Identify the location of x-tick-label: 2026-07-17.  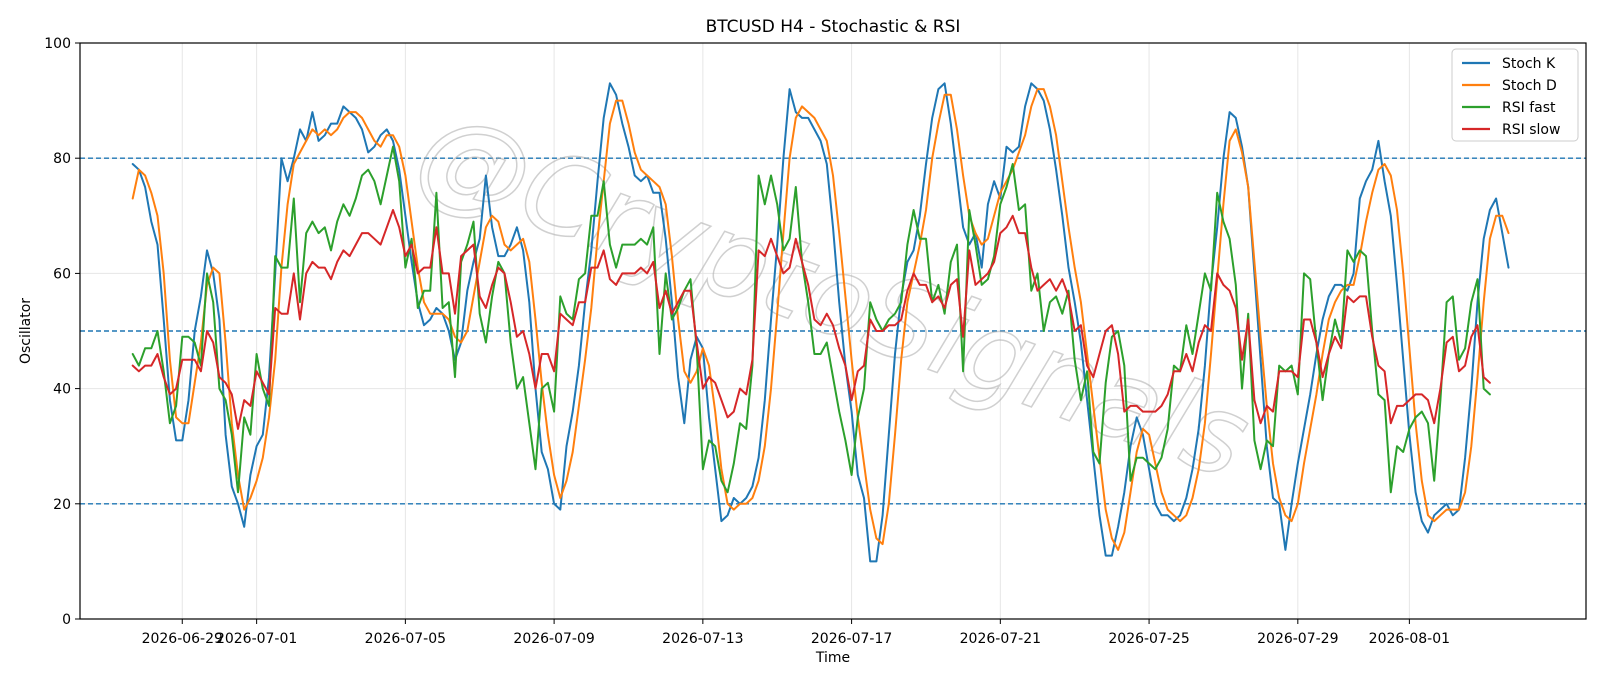
(851, 639).